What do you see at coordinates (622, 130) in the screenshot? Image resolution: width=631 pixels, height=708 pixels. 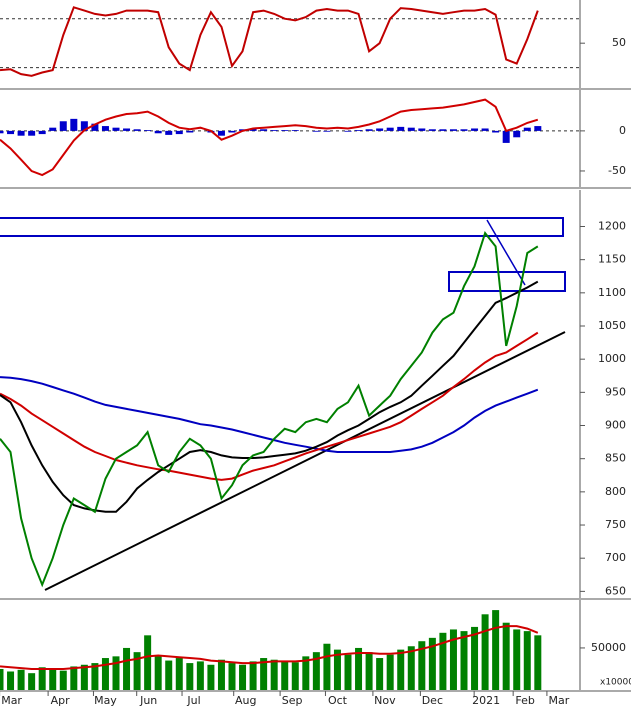 I see `y-tick-label: 0` at bounding box center [622, 130].